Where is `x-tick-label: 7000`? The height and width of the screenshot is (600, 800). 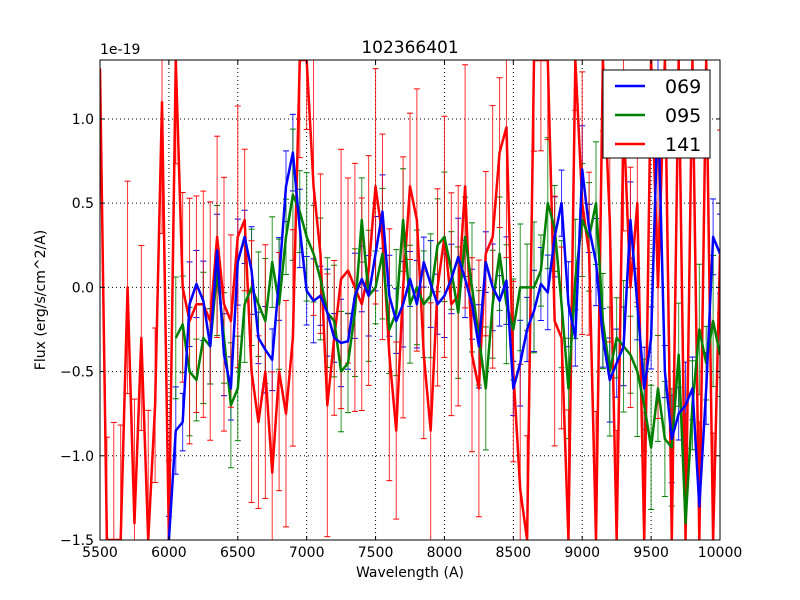 x-tick-label: 7000 is located at coordinates (307, 553).